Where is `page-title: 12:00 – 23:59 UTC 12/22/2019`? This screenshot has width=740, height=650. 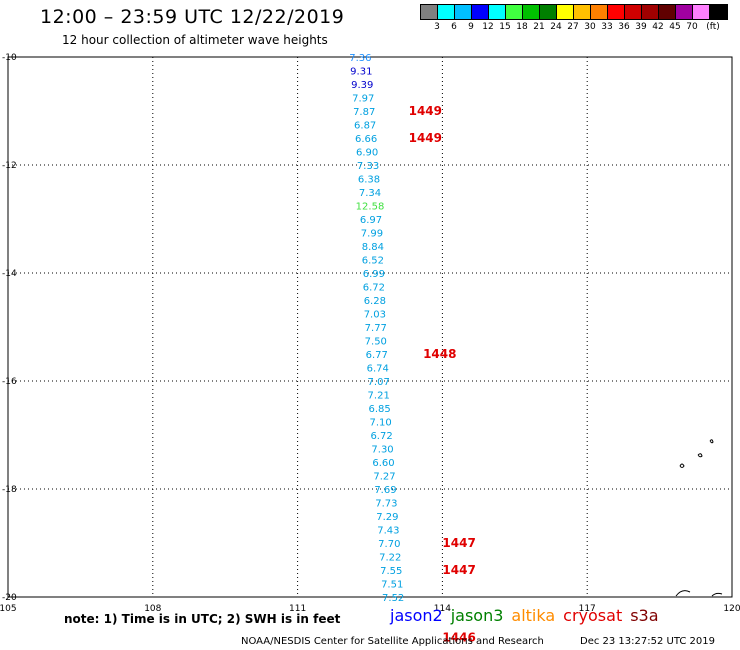
page-title: 12:00 – 23:59 UTC 12/22/2019 is located at coordinates (192, 17).